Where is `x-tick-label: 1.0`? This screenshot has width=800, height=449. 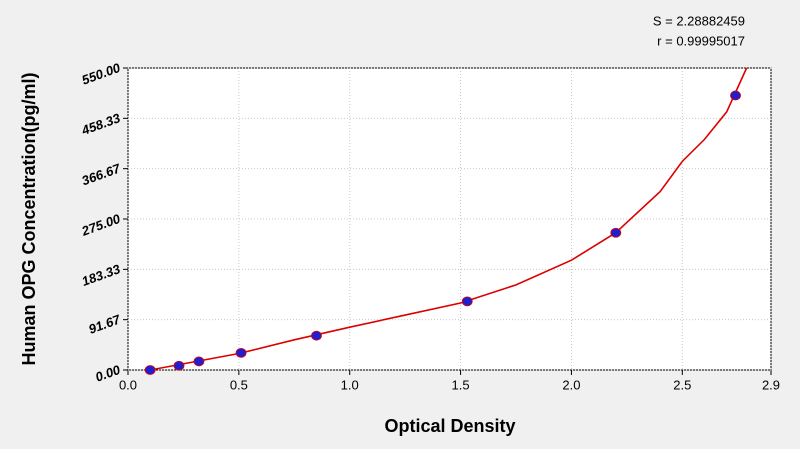 x-tick-label: 1.0 is located at coordinates (350, 384).